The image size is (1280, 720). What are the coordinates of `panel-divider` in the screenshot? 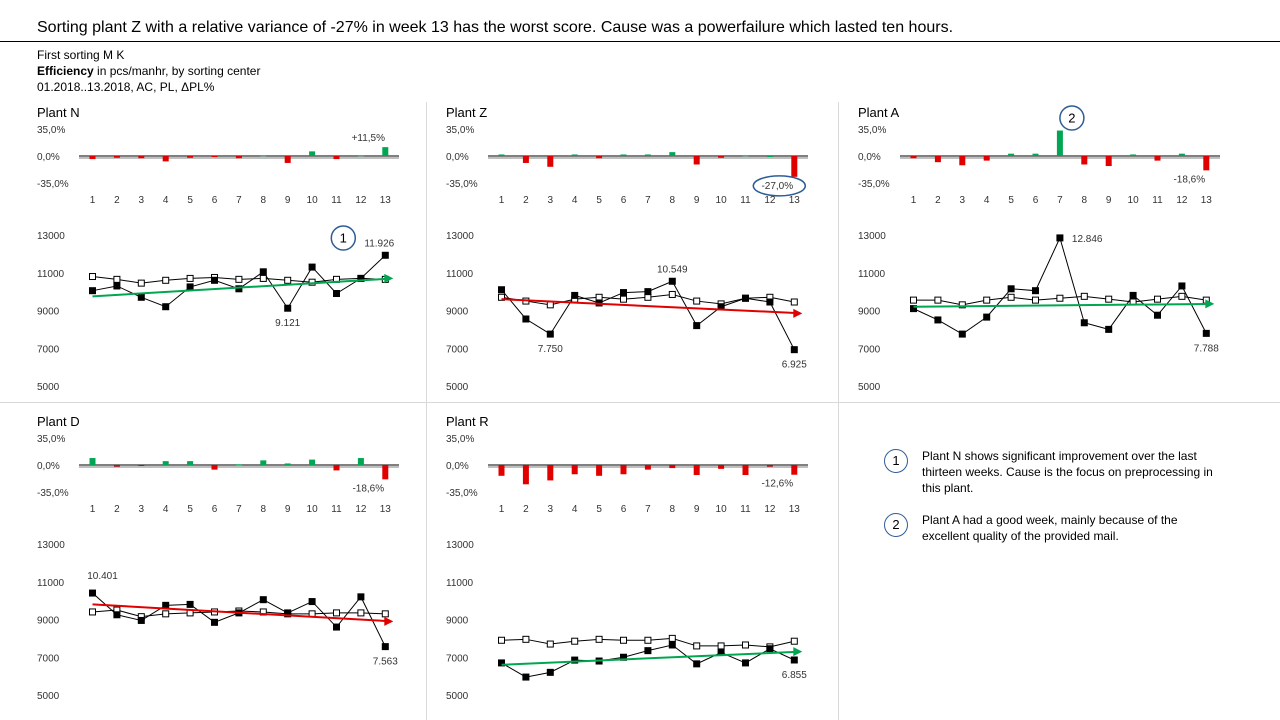 It's located at (426, 411).